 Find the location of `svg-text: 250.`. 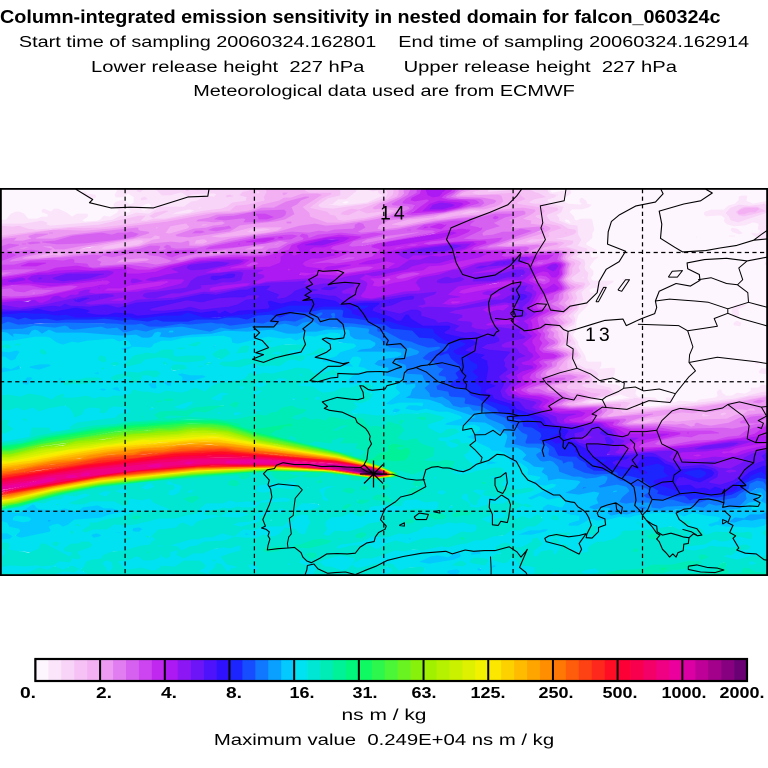

svg-text: 250. is located at coordinates (556, 693).